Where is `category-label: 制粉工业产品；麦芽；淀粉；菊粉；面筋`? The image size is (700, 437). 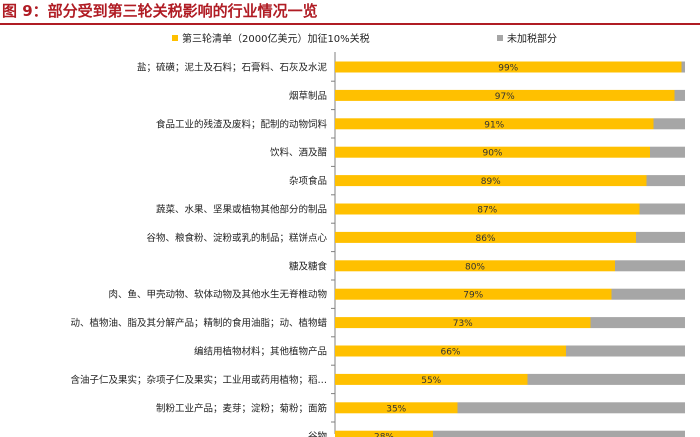
category-label: 制粉工业产品；麦芽；淀粉；菊粉；面筋 is located at coordinates (241, 408).